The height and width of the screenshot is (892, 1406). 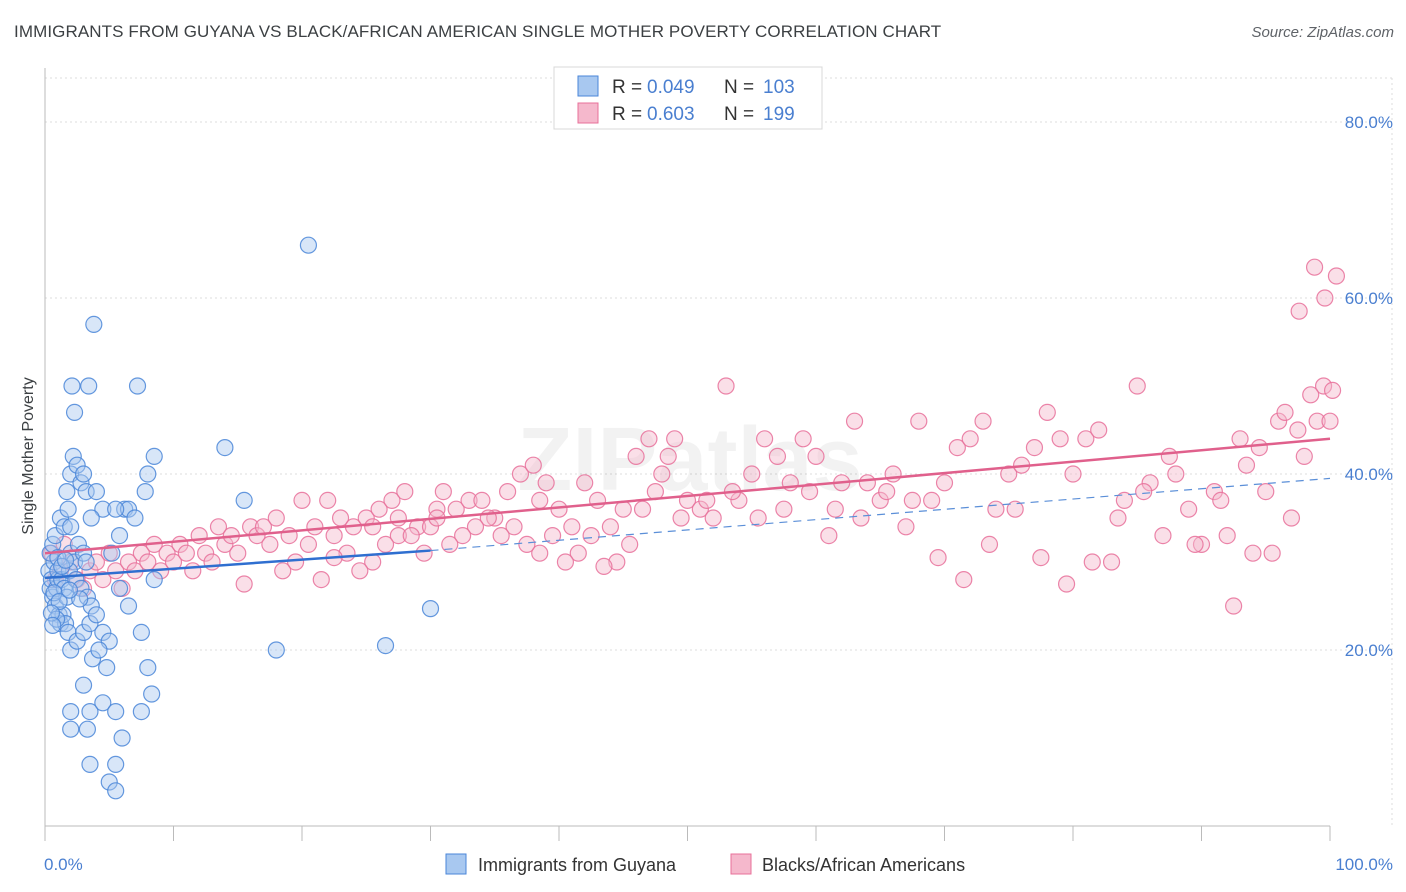 What do you see at coordinates (779, 114) in the screenshot?
I see `legend-n-value-2: 199` at bounding box center [779, 114].